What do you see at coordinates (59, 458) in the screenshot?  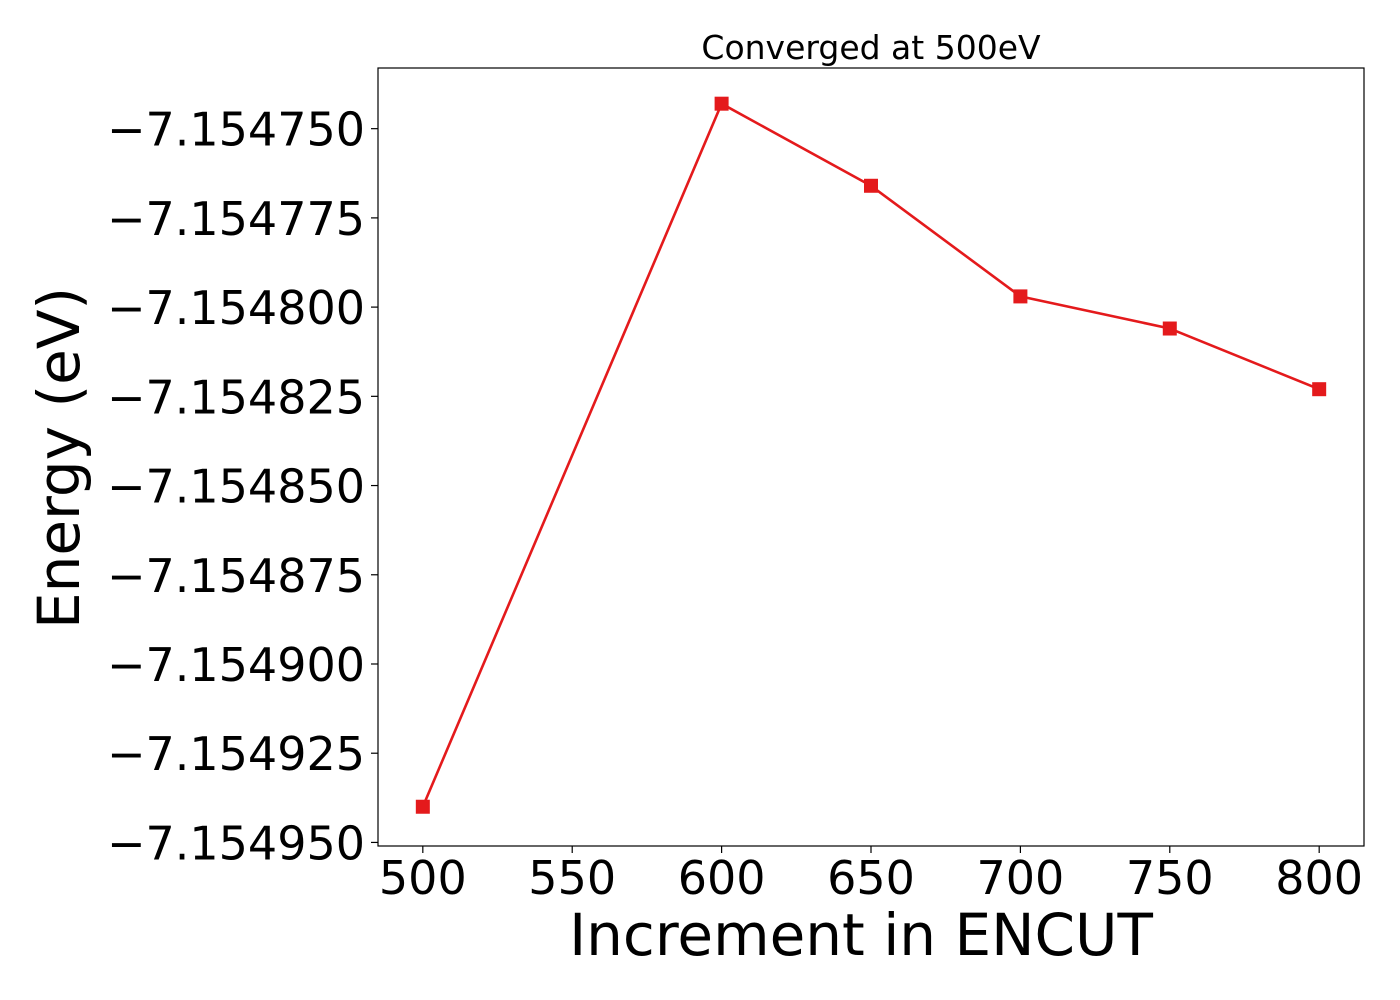 I see `y-axis-label: Energy (eV)` at bounding box center [59, 458].